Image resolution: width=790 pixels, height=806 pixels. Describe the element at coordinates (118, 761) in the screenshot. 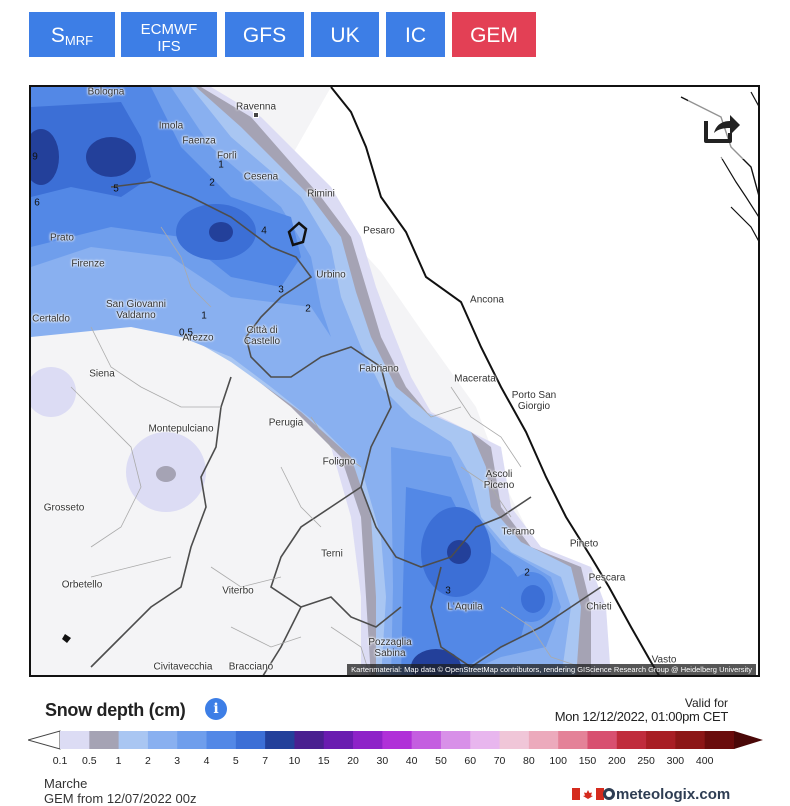

I see `scale-tick-label: 1` at that location.